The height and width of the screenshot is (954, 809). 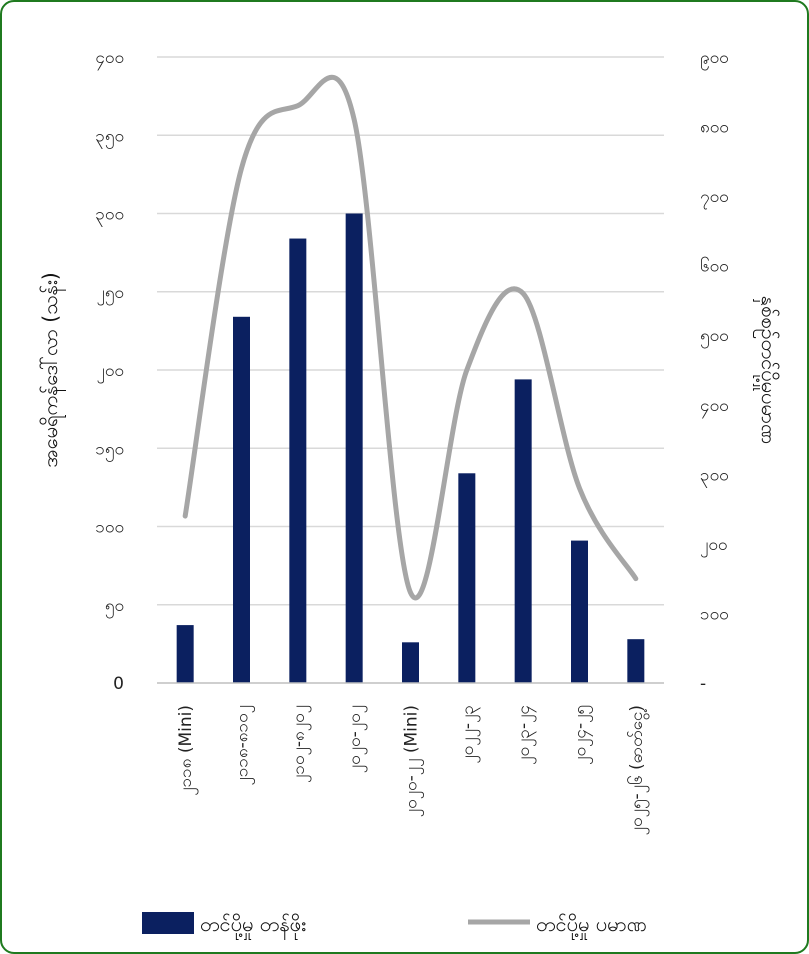 What do you see at coordinates (767, 370) in the screenshot?
I see `right-axis-title: နှစ်စဉ်တင်ပို့မှုပမာဏ` at bounding box center [767, 370].